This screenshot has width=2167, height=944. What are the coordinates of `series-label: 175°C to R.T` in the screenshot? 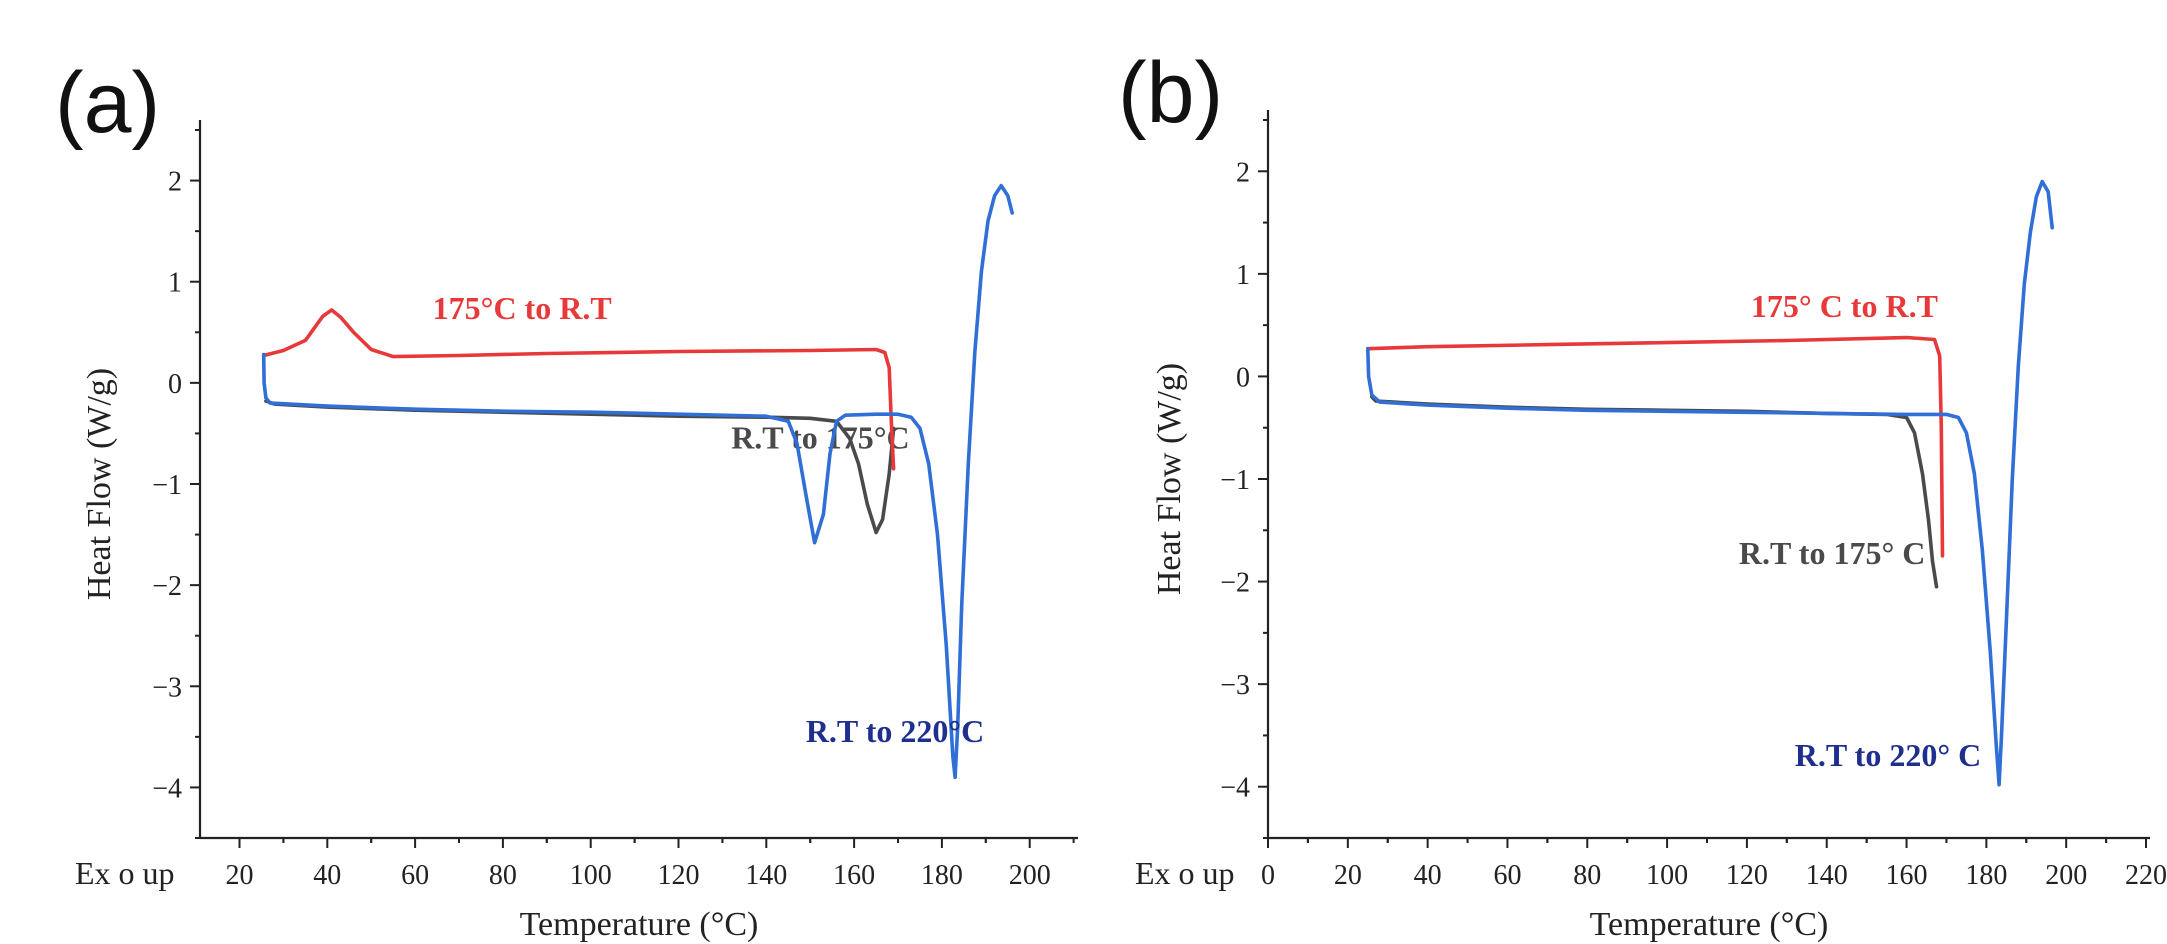 It's located at (522, 308).